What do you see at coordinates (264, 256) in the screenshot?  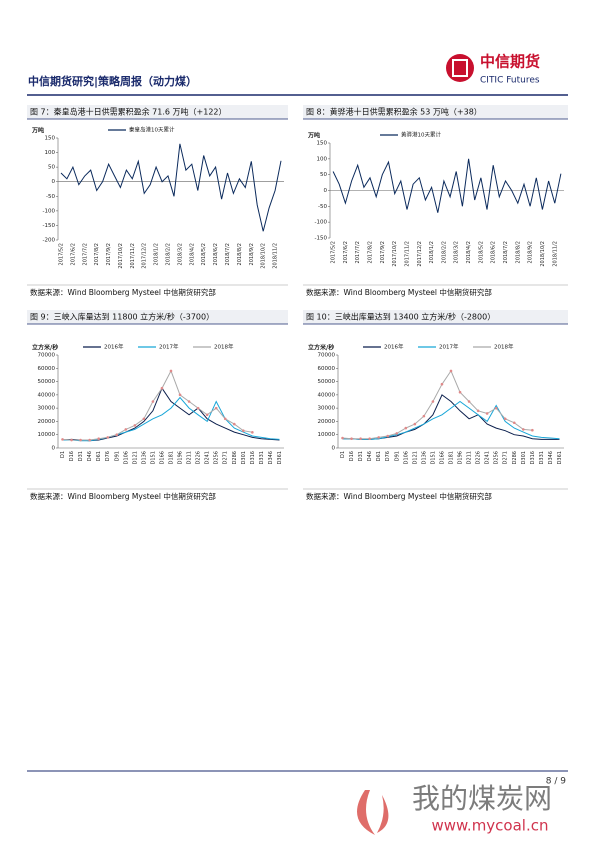 I see `x-tick-label: 2018/10/2` at bounding box center [264, 256].